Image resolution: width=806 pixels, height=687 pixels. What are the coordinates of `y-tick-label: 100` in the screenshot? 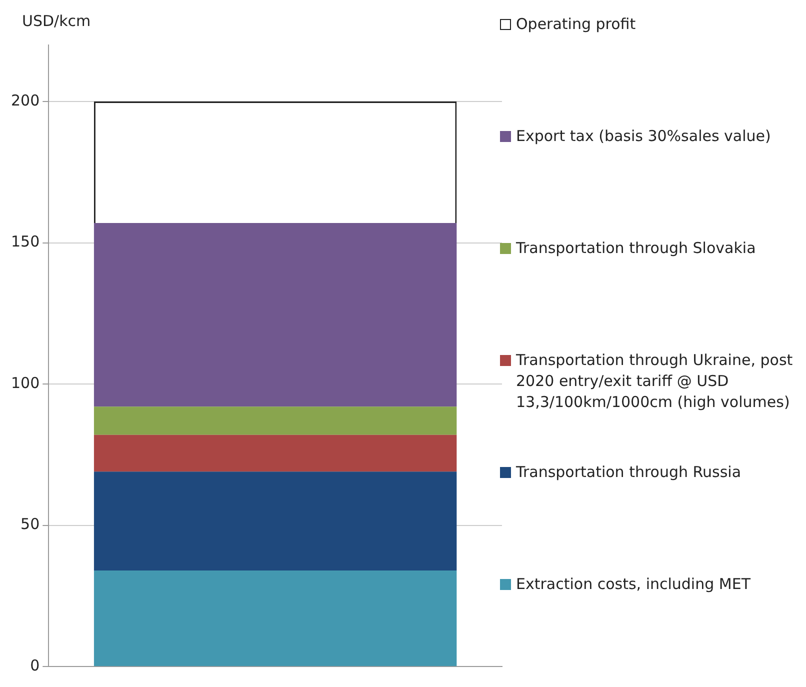 It's located at (25, 383).